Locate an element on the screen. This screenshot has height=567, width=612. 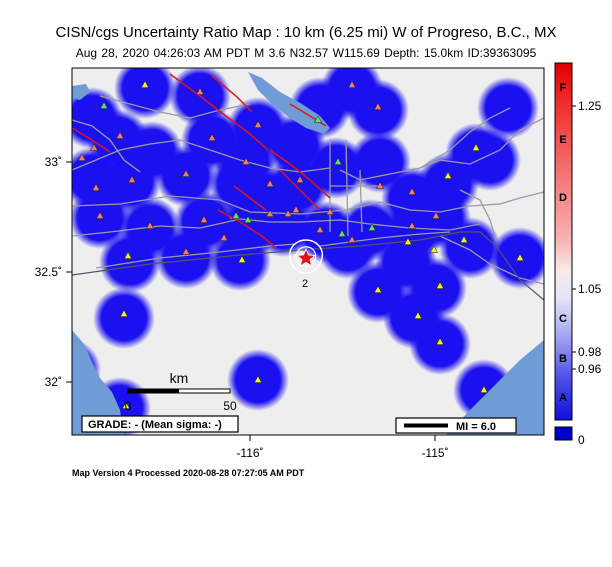
colorbar-letter: C is located at coordinates (563, 319).